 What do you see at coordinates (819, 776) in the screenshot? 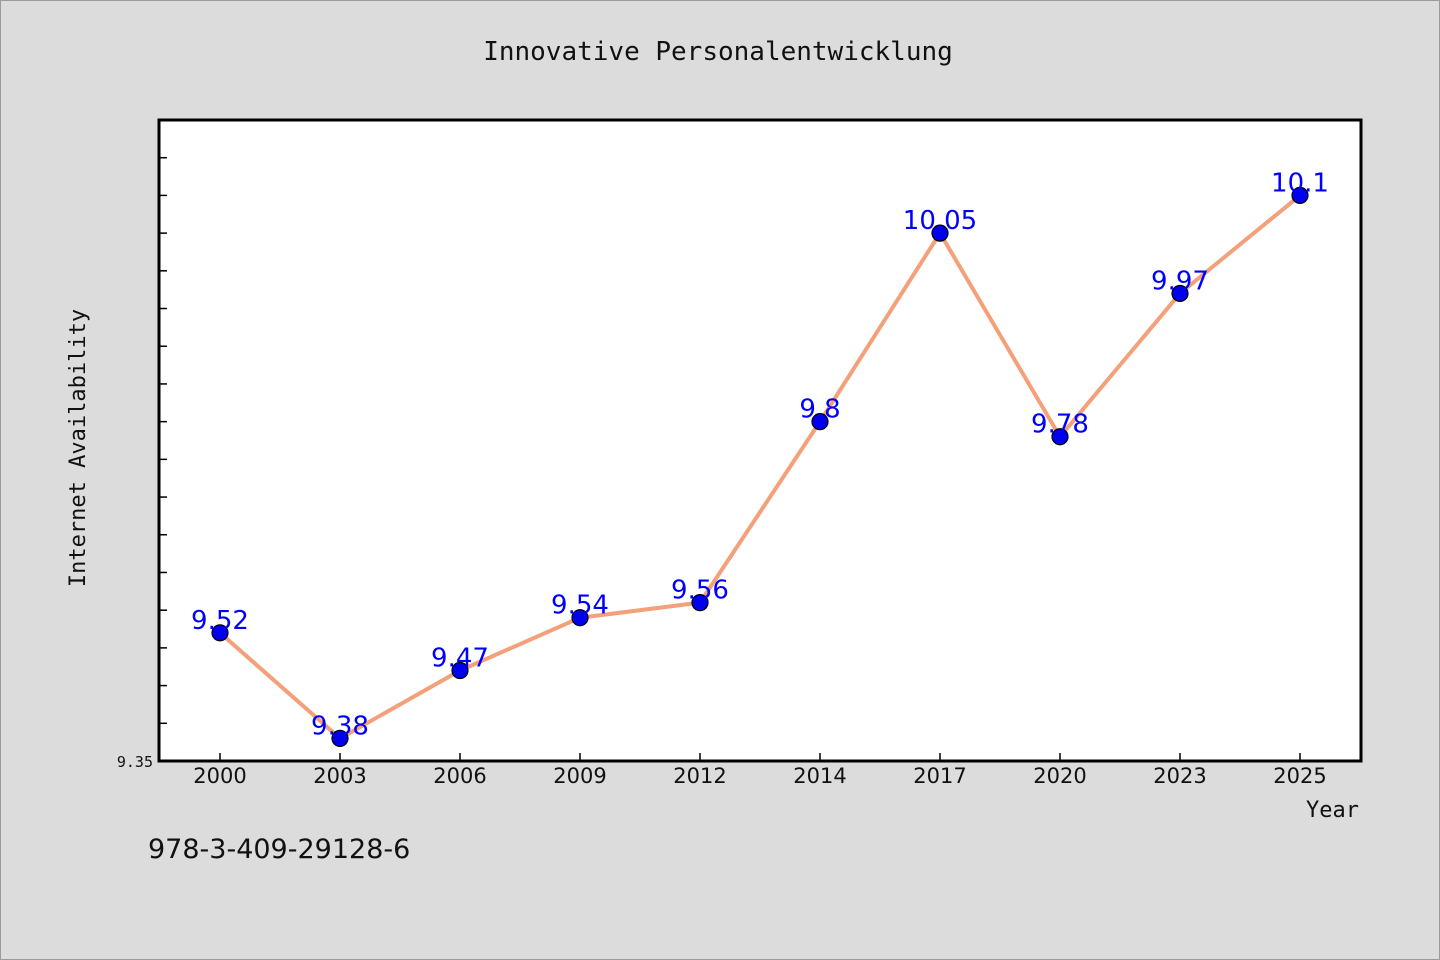
I see `x-tick-label: 2014` at bounding box center [819, 776].